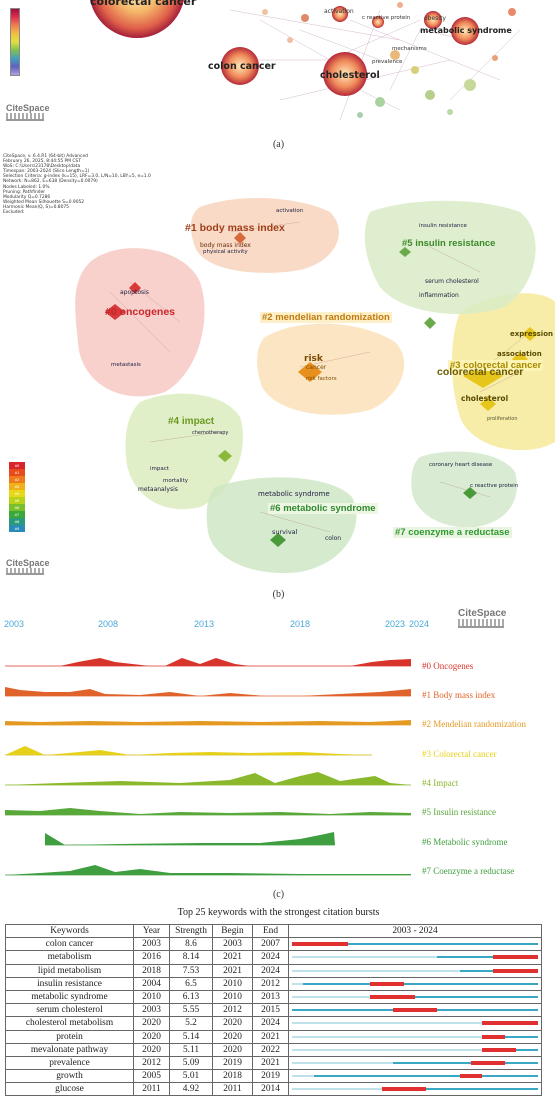 The width and height of the screenshot is (557, 1111). Describe the element at coordinates (151, 1049) in the screenshot. I see `cell-year: 2020` at that location.